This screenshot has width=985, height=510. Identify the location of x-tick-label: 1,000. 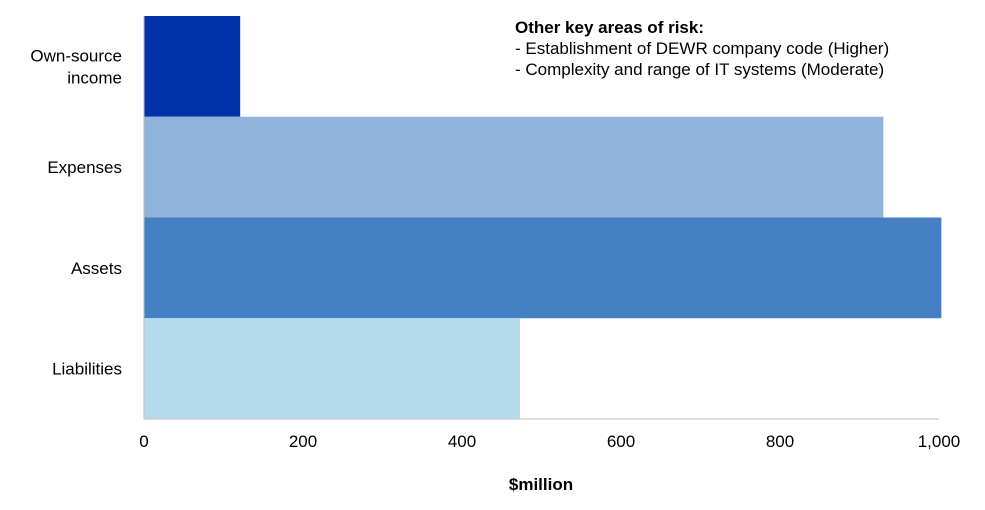
(939, 441).